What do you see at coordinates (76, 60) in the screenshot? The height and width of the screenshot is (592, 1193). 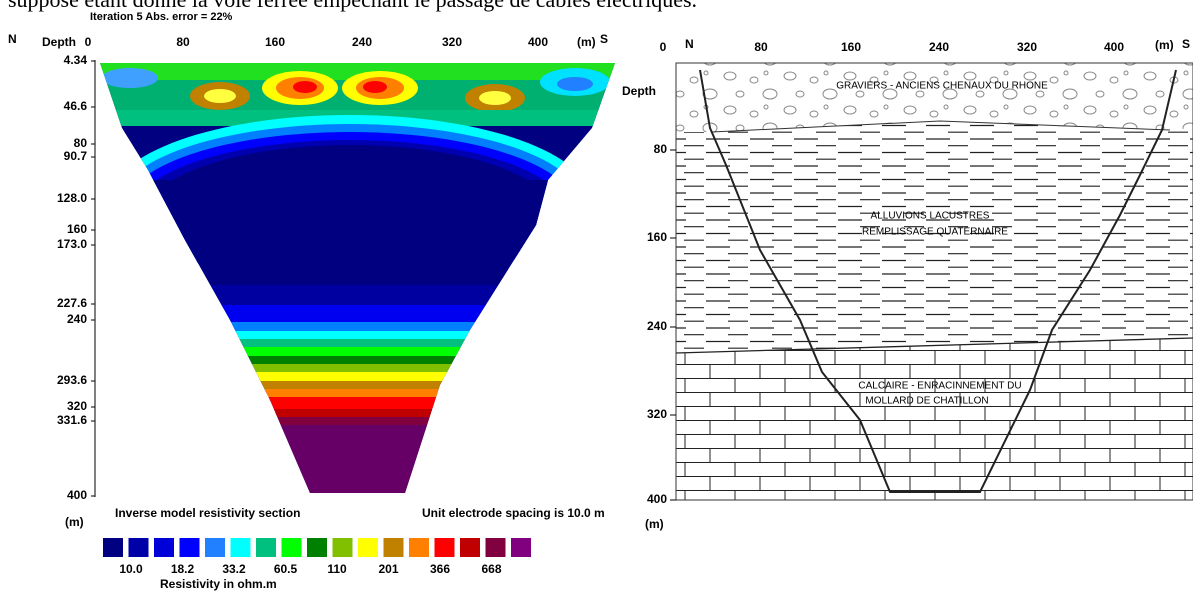 I see `depth-tick-label: 4.34` at bounding box center [76, 60].